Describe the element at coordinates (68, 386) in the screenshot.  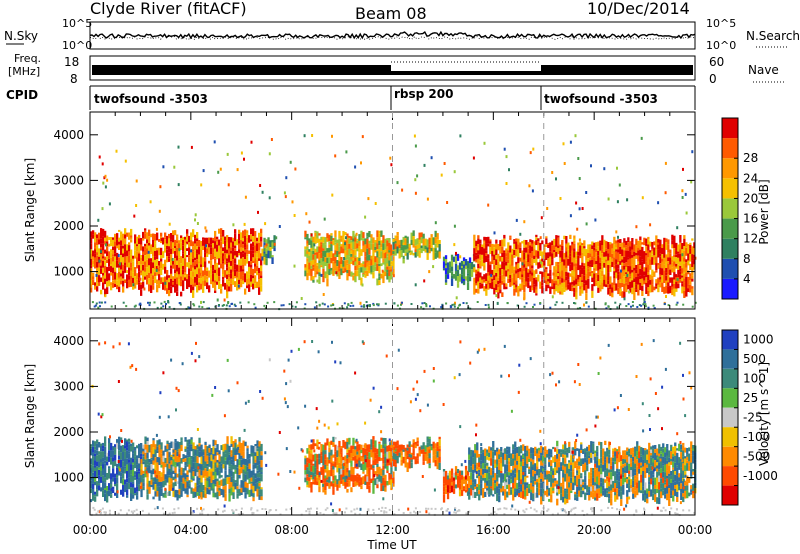
I see `y-tick-label: 3000` at that location.